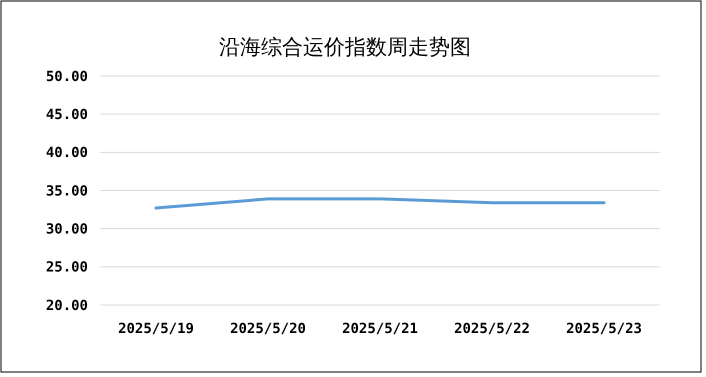  I want to click on x-tick-label: 2025/5/20, so click(268, 329).